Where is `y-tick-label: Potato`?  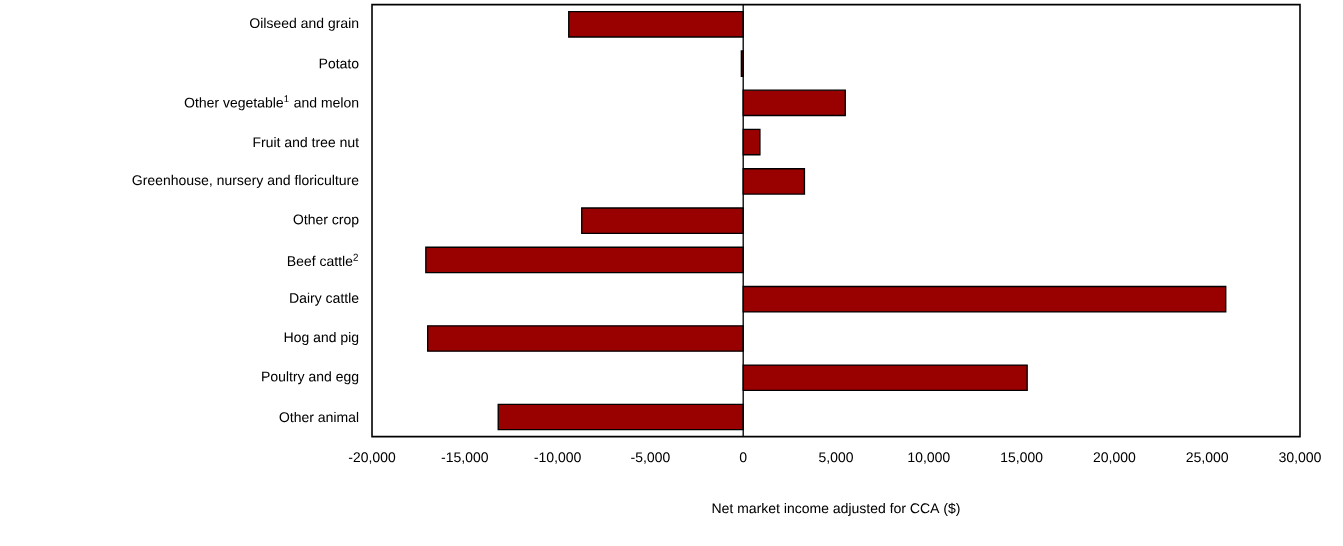 y-tick-label: Potato is located at coordinates (339, 63).